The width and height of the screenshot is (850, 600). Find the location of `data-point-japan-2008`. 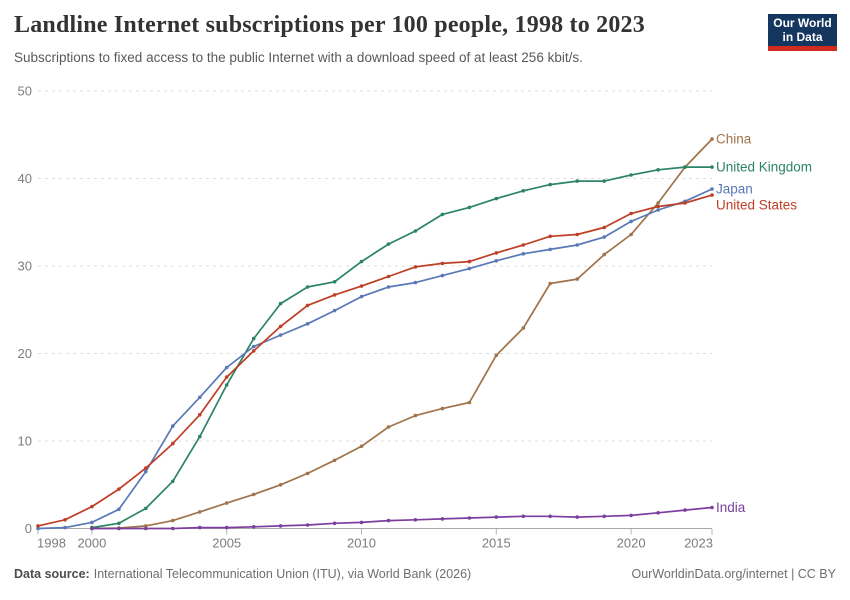

data-point-japan-2008 is located at coordinates (307, 324).